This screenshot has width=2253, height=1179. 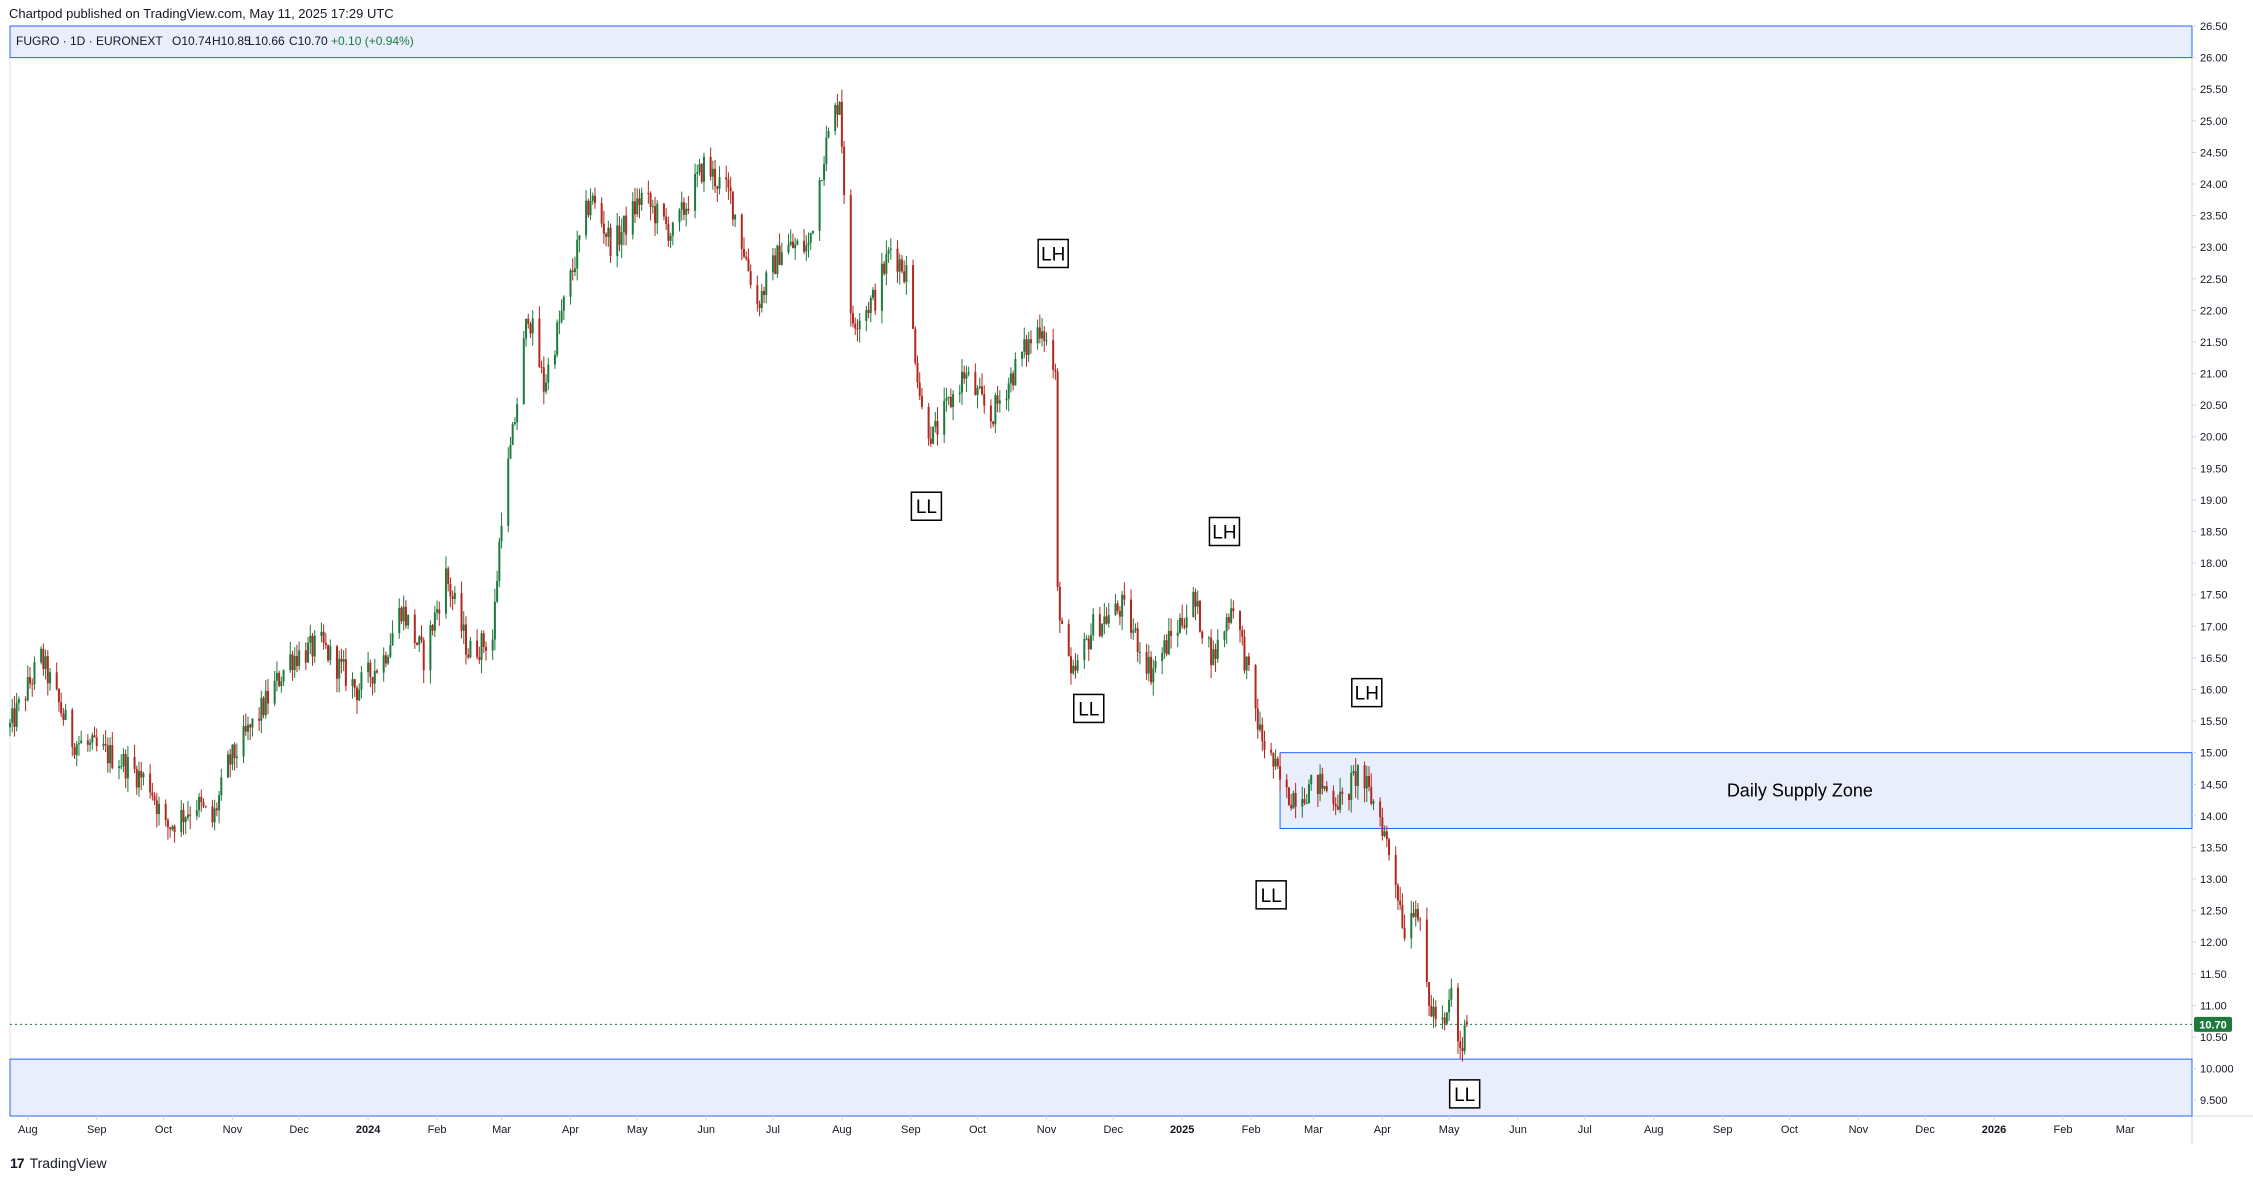 What do you see at coordinates (2214, 880) in the screenshot?
I see `price-tick-label: 13.00` at bounding box center [2214, 880].